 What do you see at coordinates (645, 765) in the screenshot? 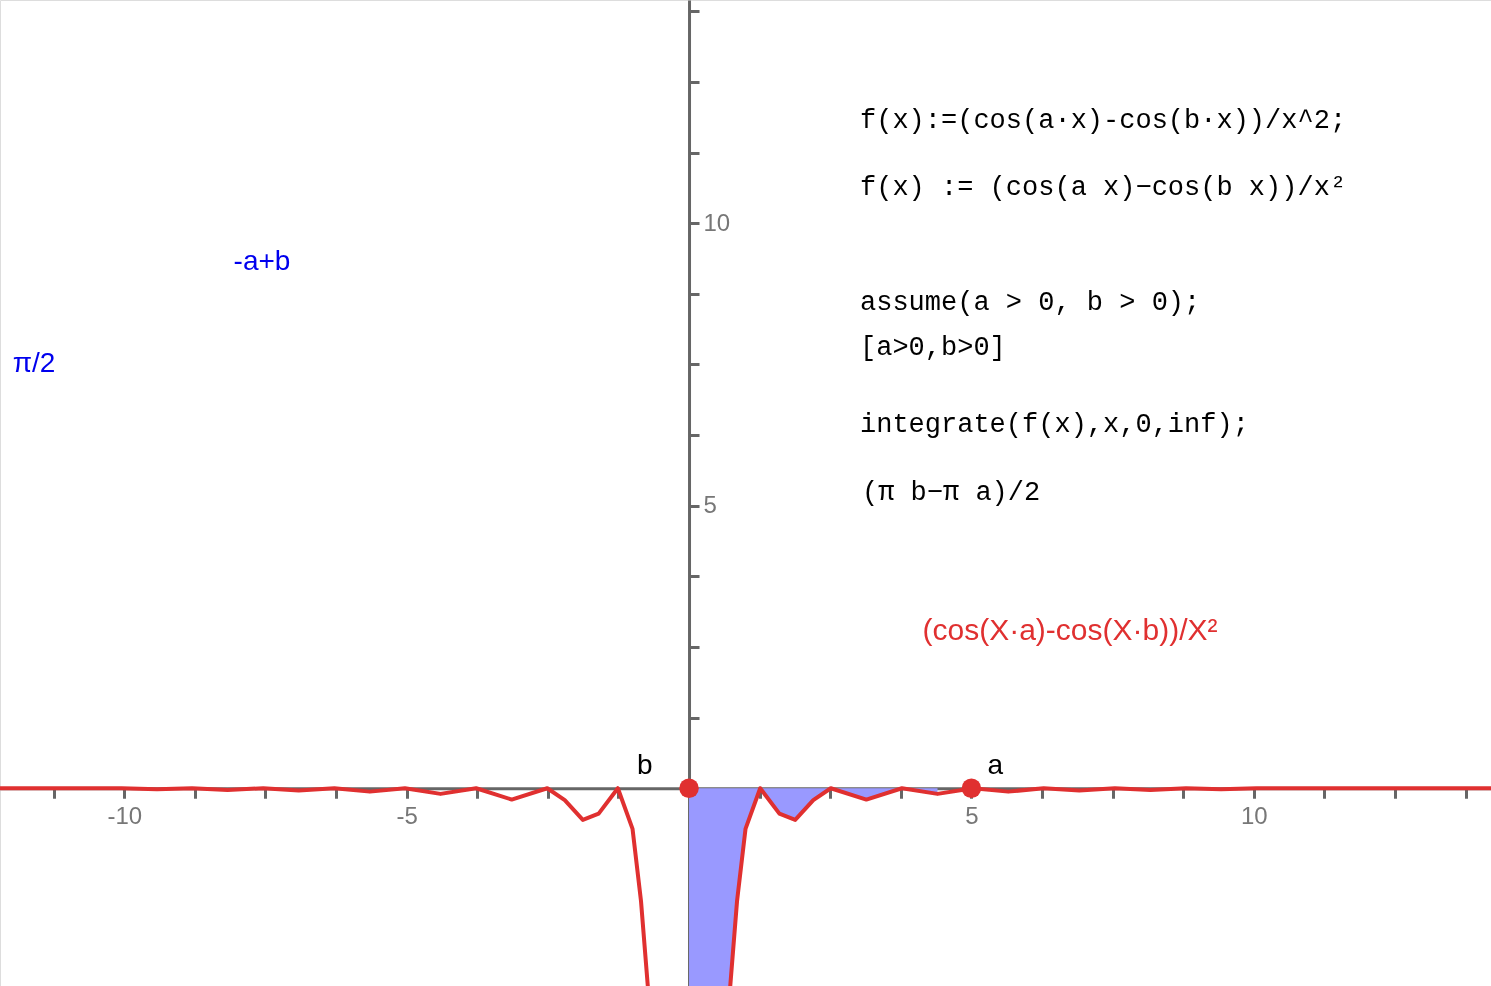
I see `annotation: b` at bounding box center [645, 765].